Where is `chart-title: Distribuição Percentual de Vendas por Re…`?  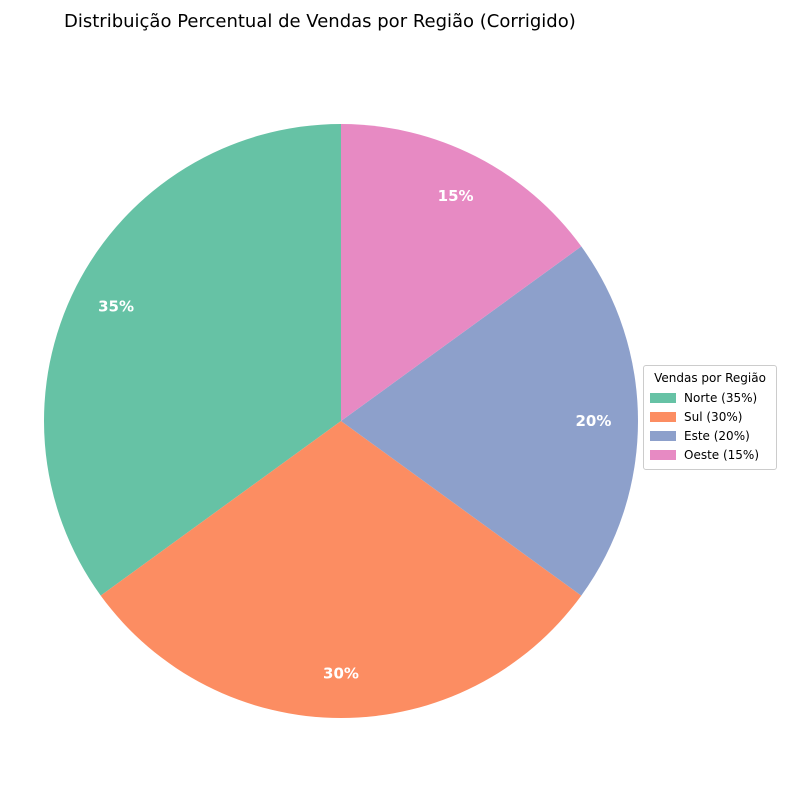
chart-title: Distribuição Percentual de Vendas por Re… is located at coordinates (320, 21).